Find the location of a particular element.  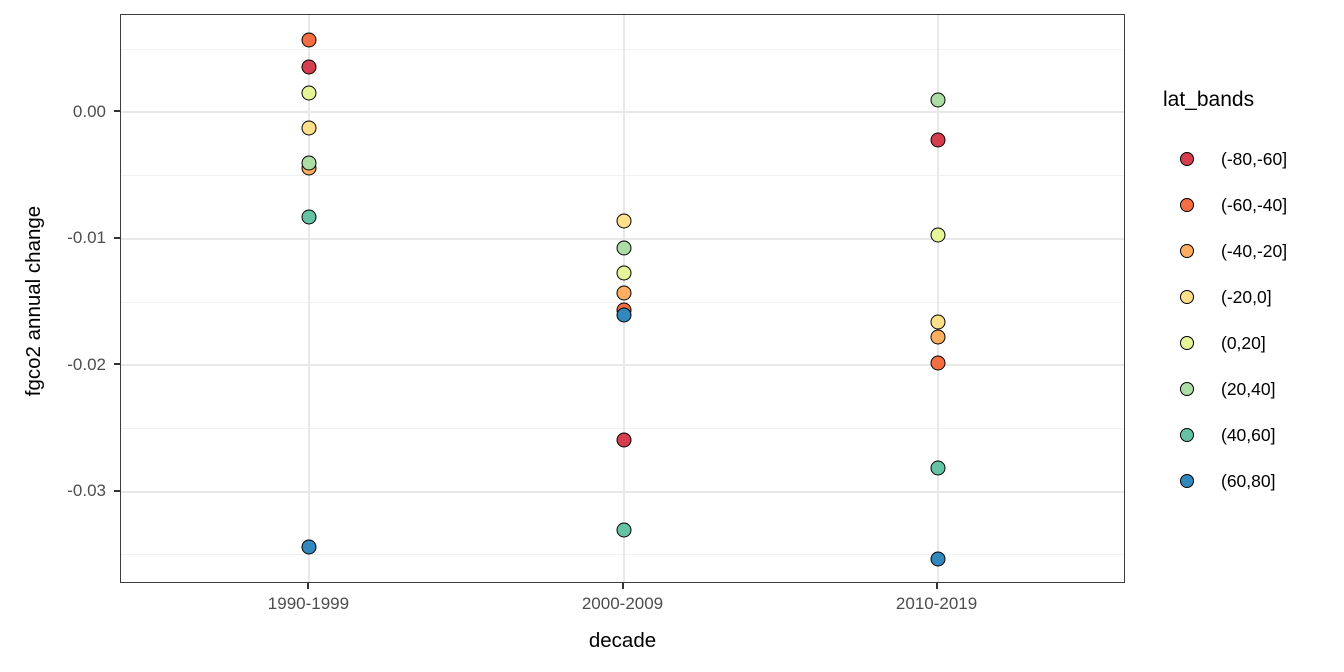

x-tick-label: 1990-1999 is located at coordinates (308, 603).